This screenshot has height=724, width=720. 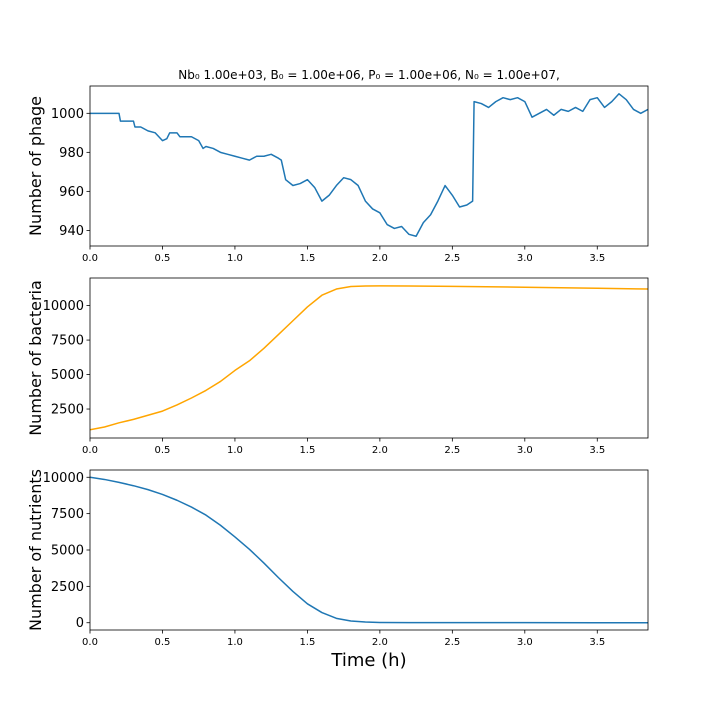 What do you see at coordinates (368, 660) in the screenshot?
I see `x-axis-label: Time (h)` at bounding box center [368, 660].